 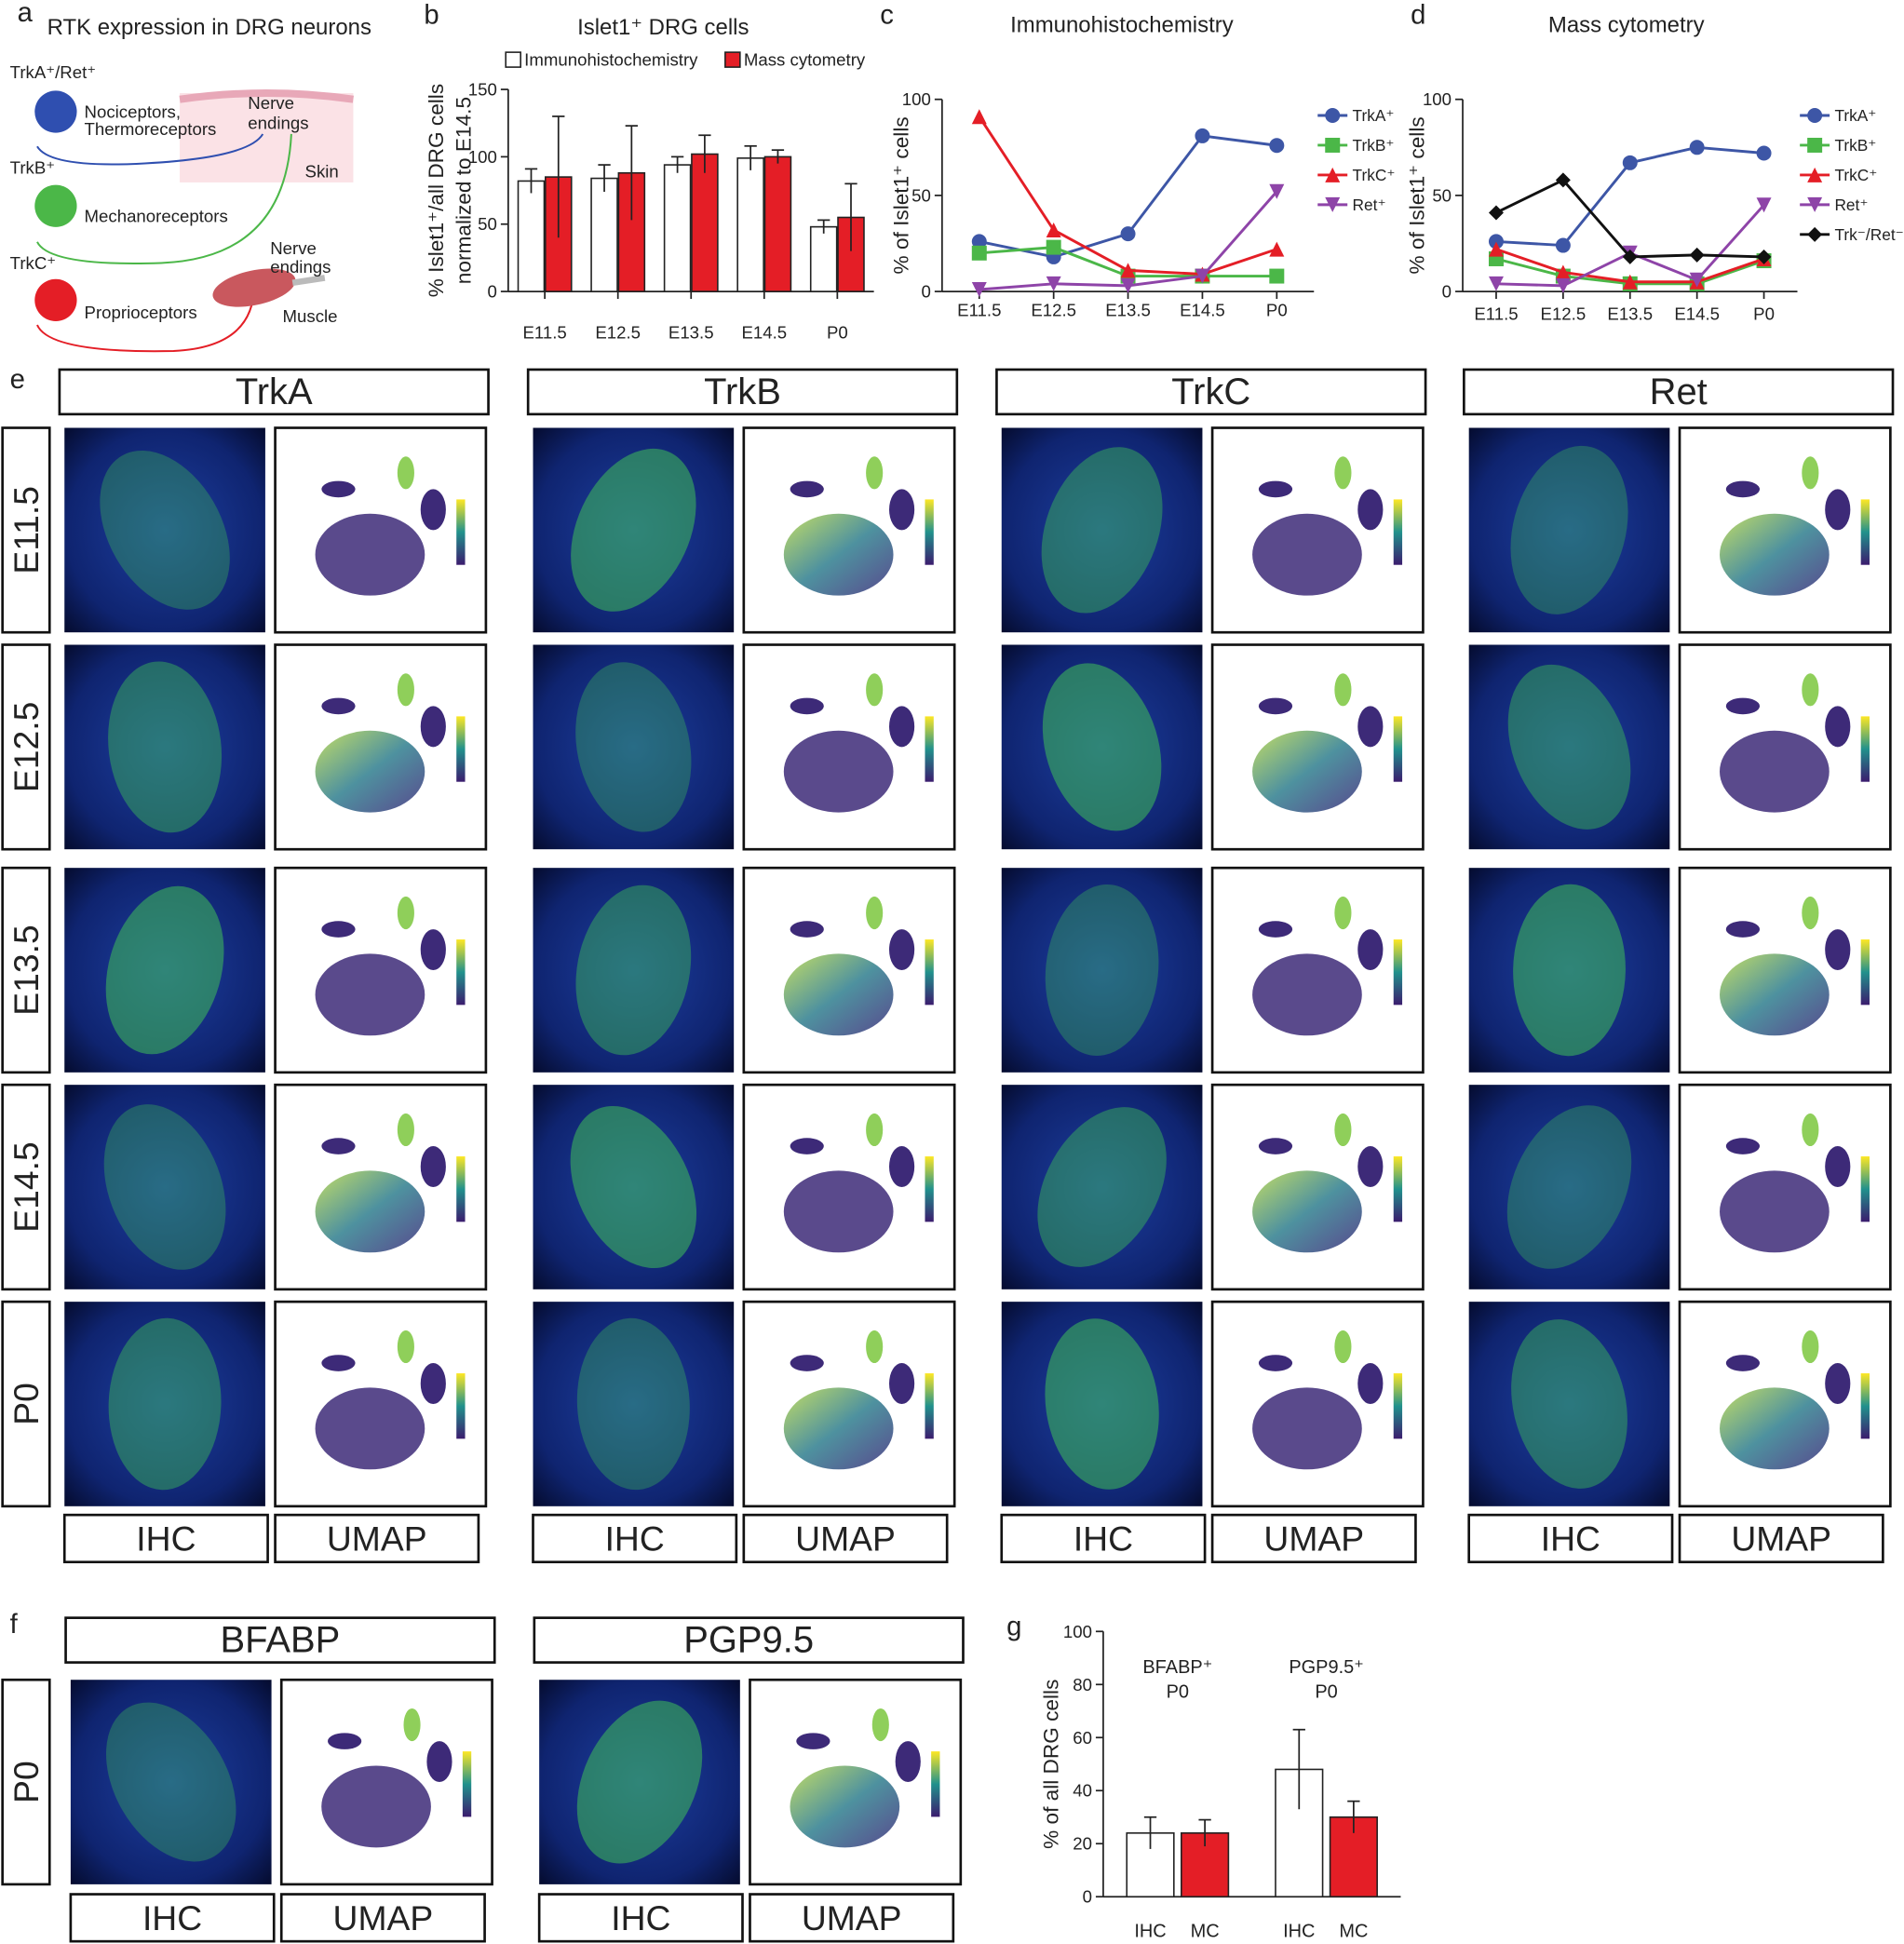 What do you see at coordinates (151, 129) in the screenshot?
I see `diagram-label: Thermoreceptors` at bounding box center [151, 129].